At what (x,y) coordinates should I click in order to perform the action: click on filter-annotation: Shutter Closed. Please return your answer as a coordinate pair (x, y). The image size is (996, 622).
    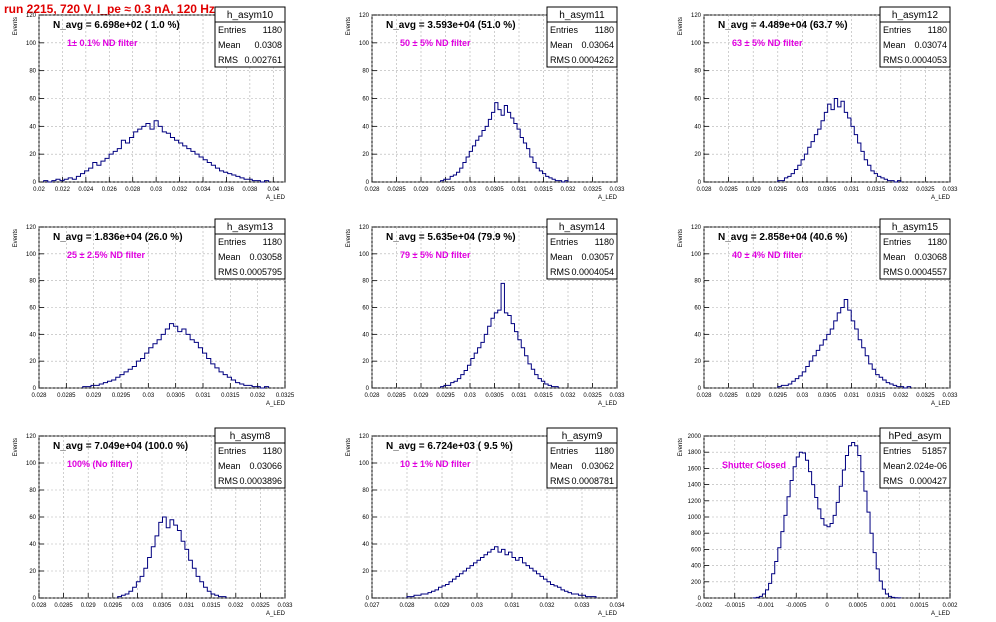
    Looking at the image, I should click on (754, 465).